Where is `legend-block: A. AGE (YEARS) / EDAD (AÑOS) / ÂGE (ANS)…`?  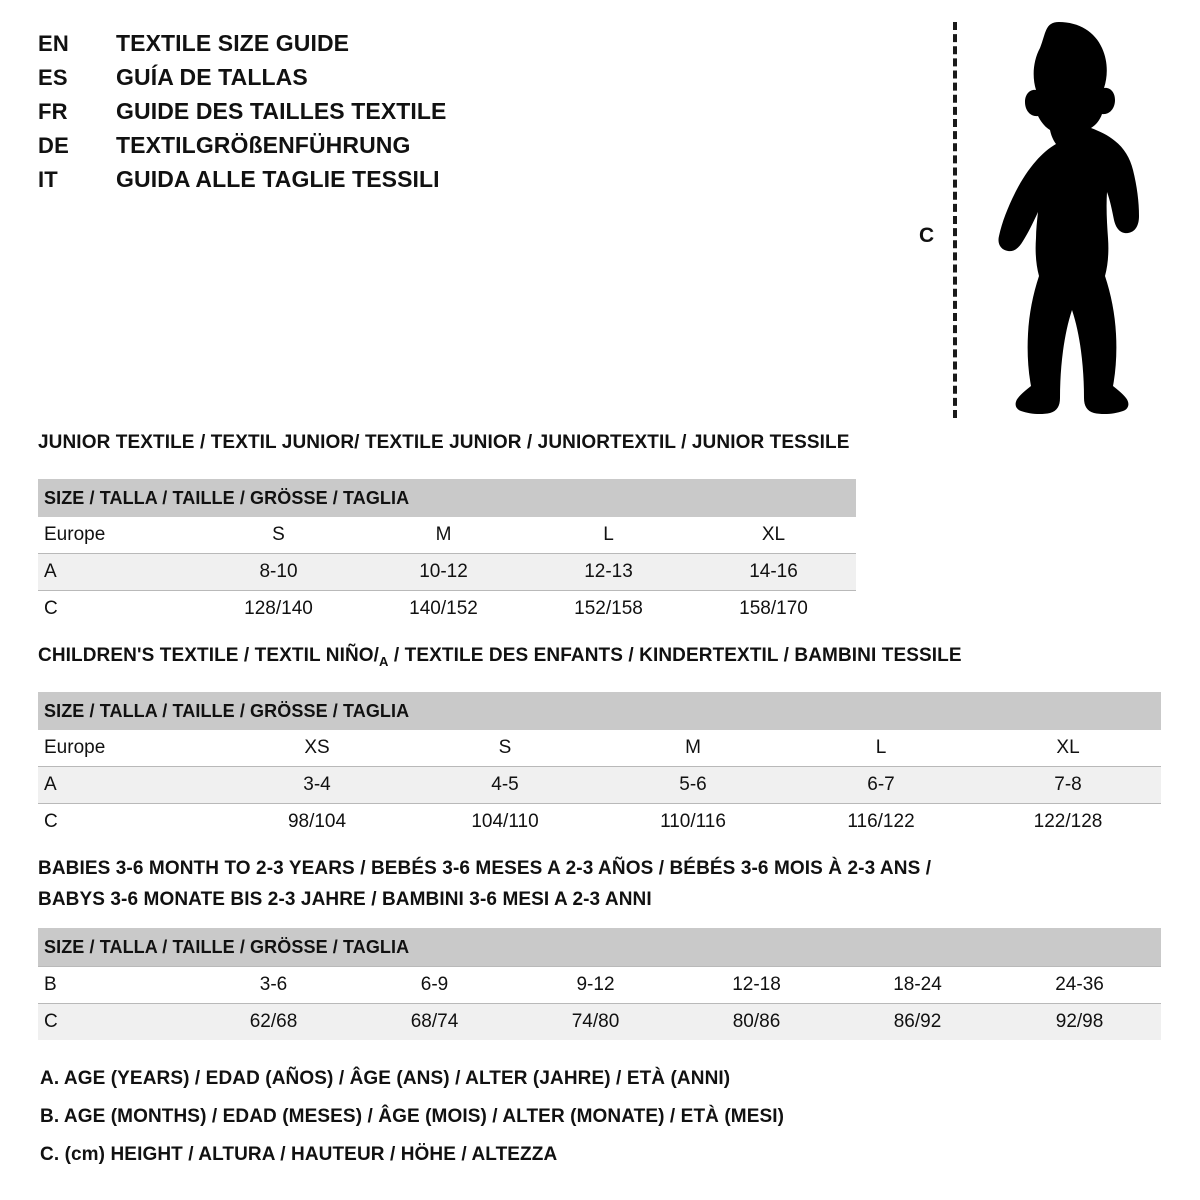
legend-block: A. AGE (YEARS) / EDAD (AÑOS) / ÂGE (ANS)… is located at coordinates (412, 1125).